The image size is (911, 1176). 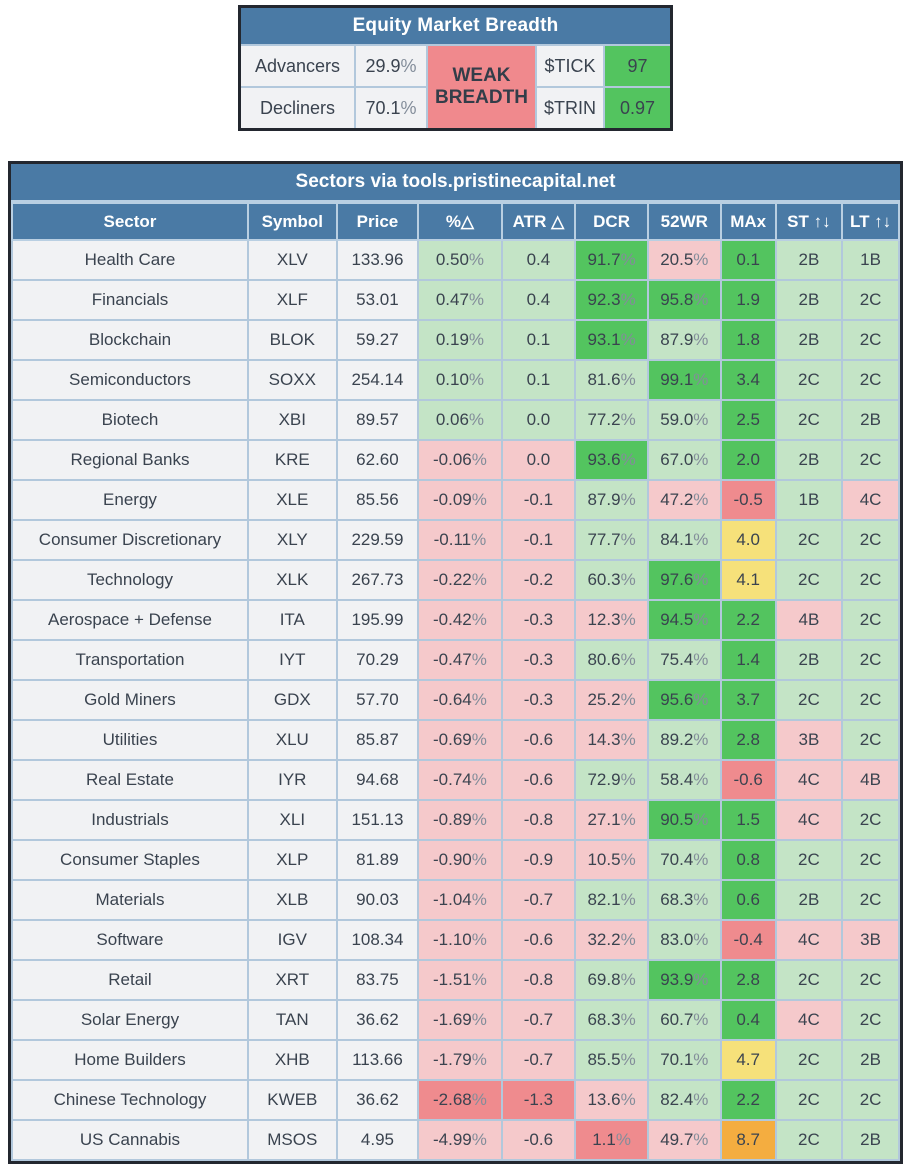 I want to click on cell-sector: Technology, so click(x=130, y=580).